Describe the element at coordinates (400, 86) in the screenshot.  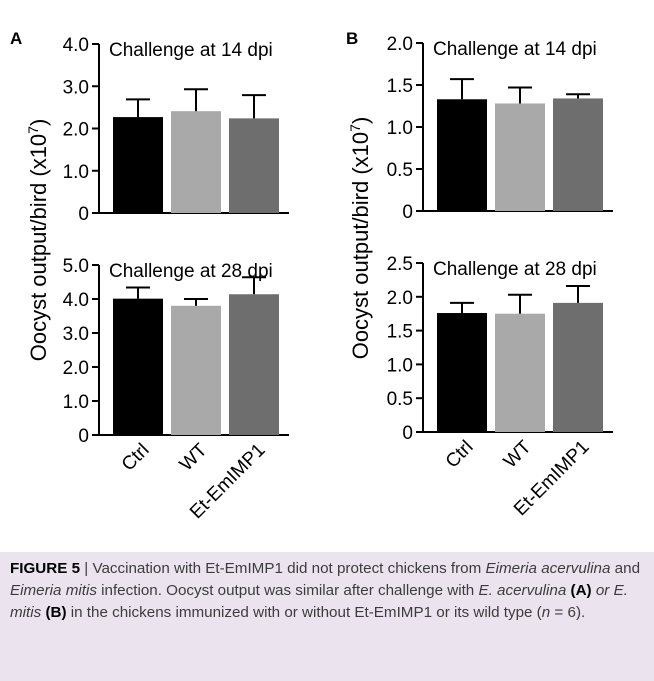
I see `panel-b-14dpi-y-tick-label: 1.5` at that location.